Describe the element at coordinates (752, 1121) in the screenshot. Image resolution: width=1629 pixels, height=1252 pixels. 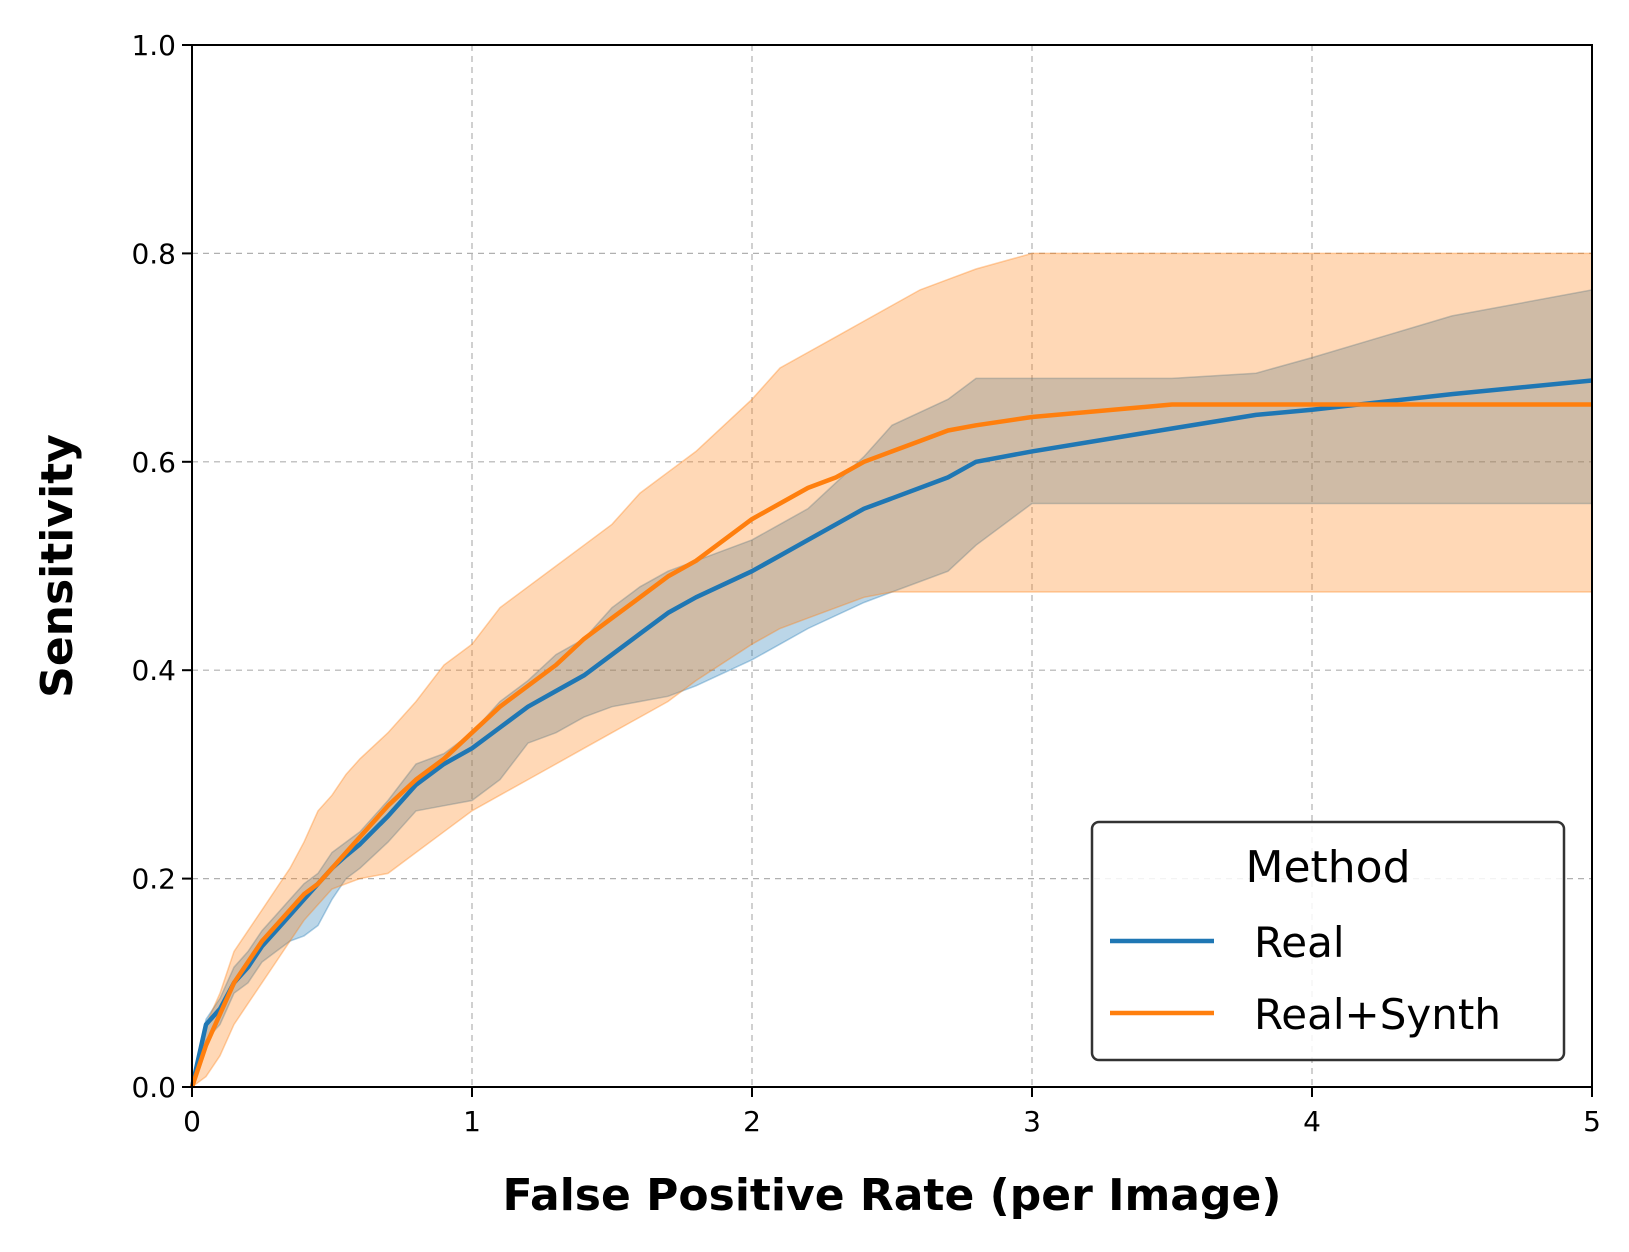
I see `x-tick-label-2: 2` at that location.